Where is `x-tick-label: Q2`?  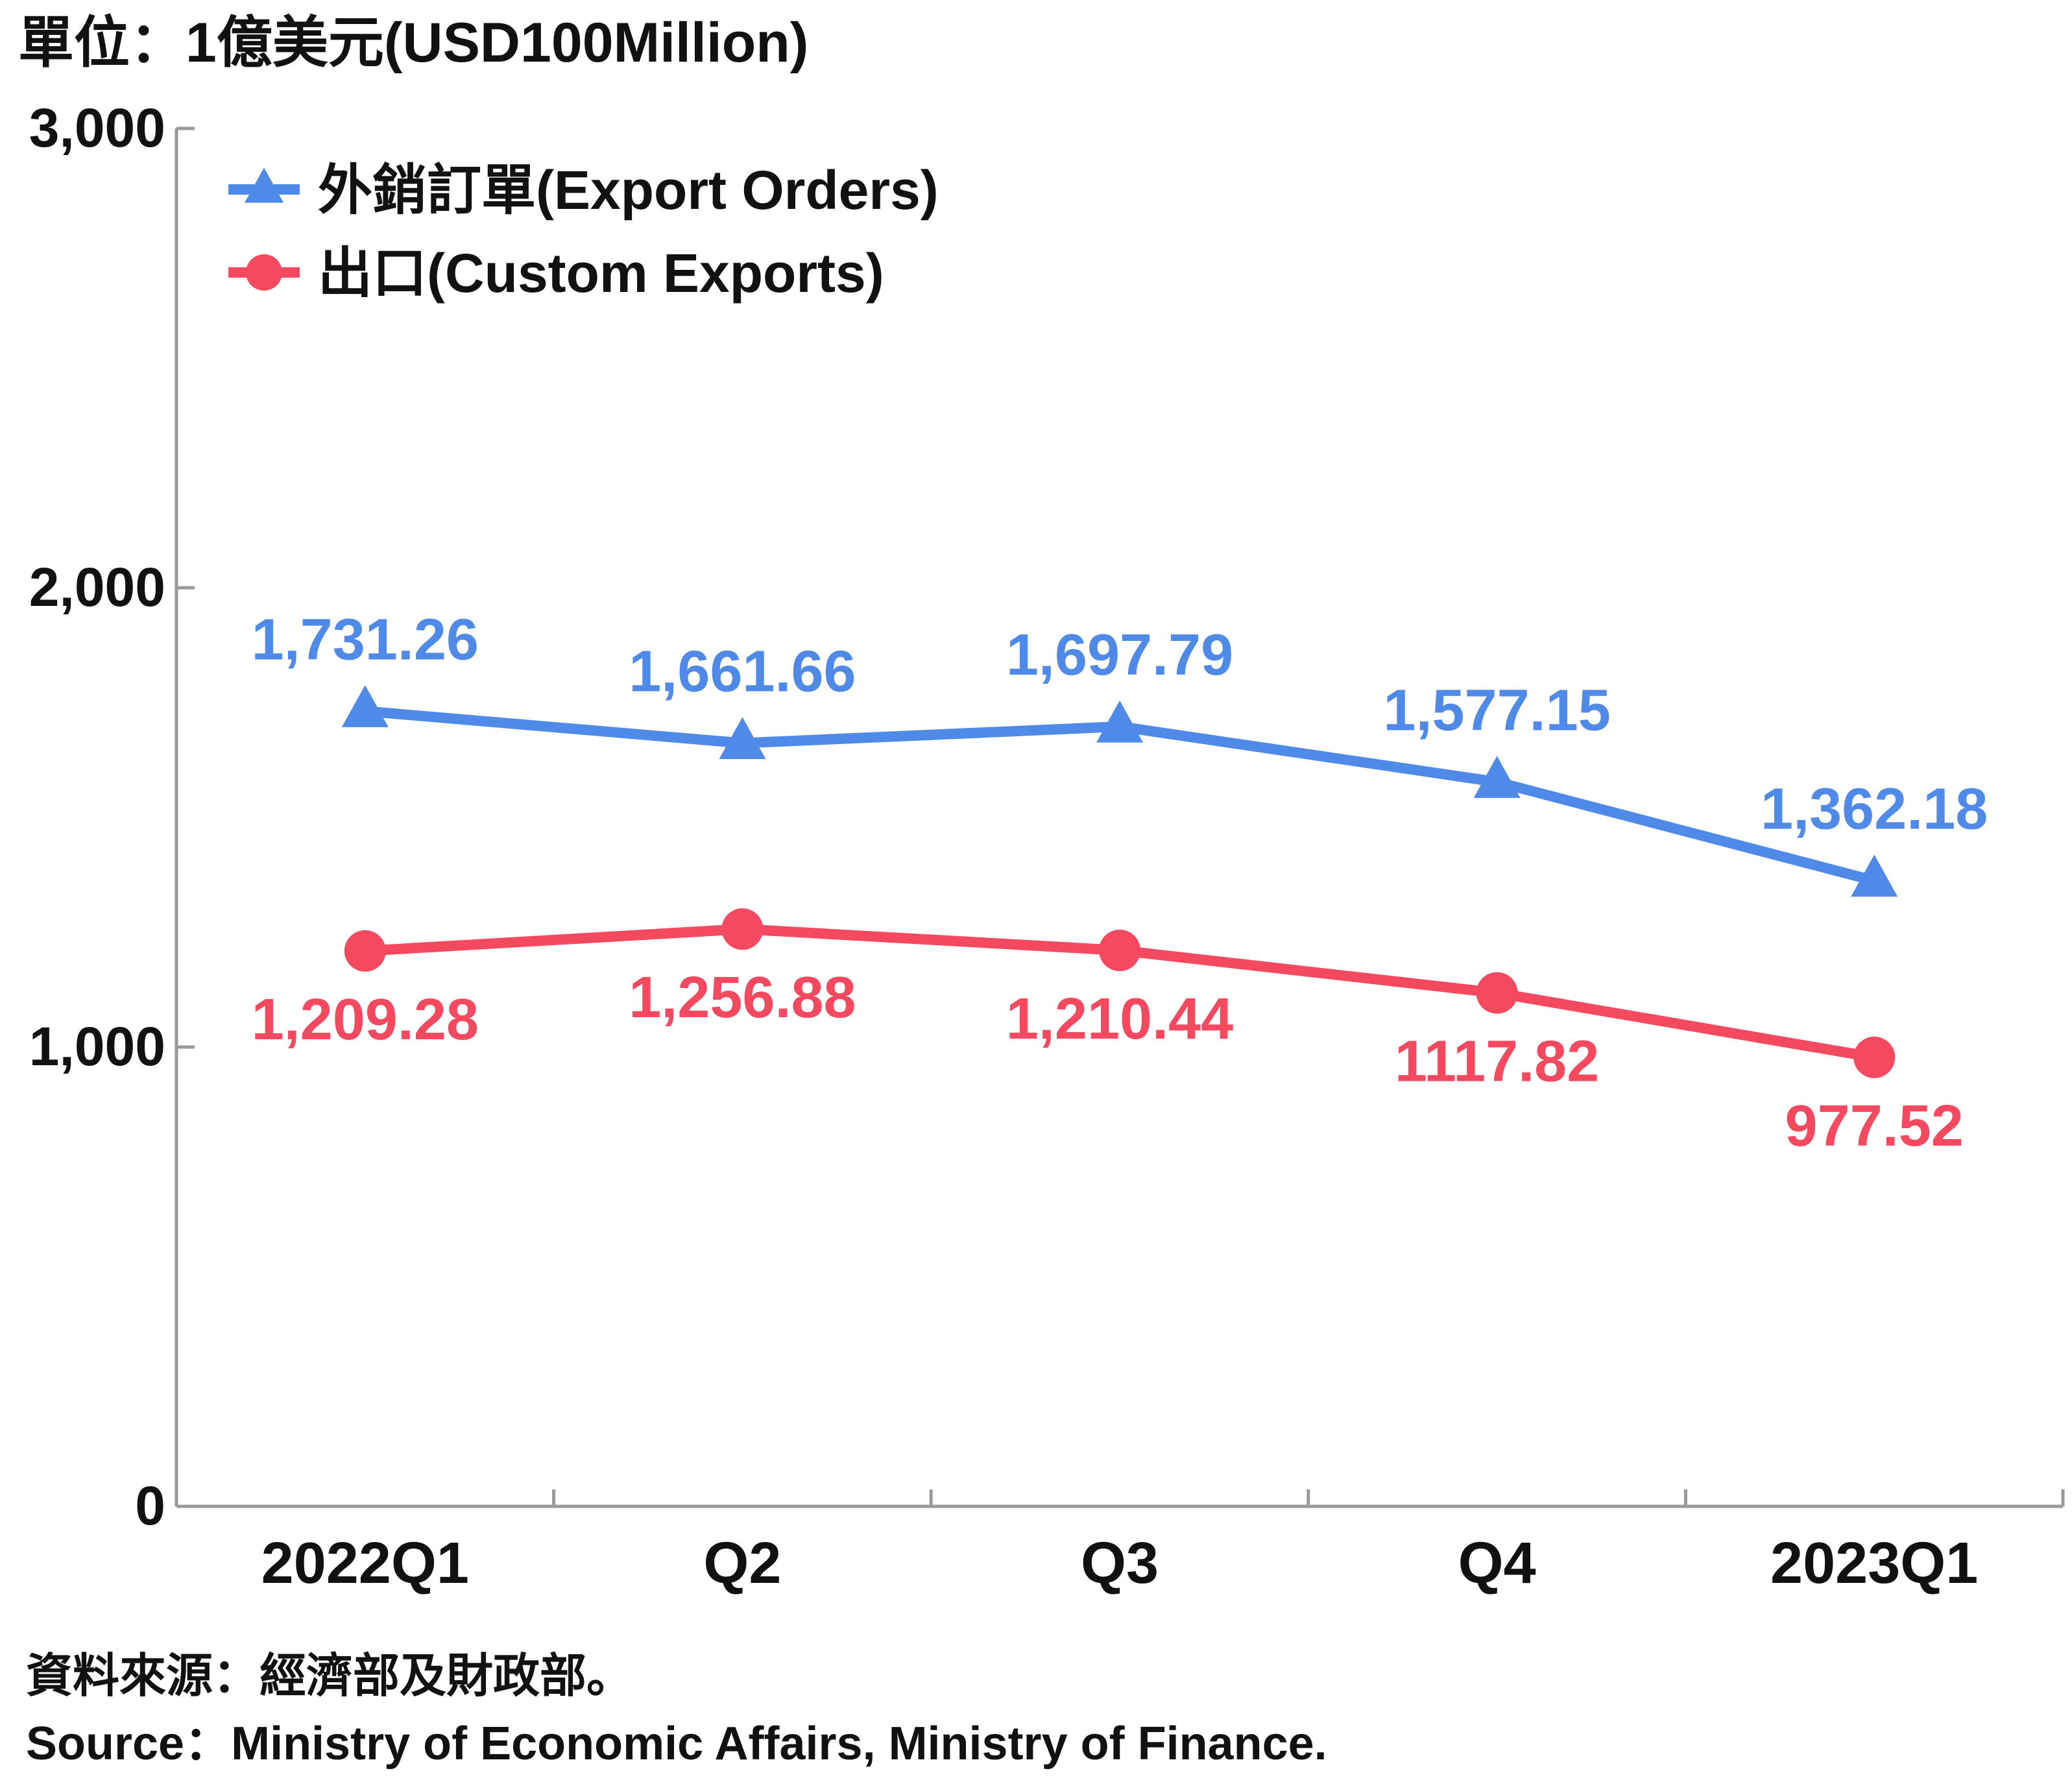 x-tick-label: Q2 is located at coordinates (742, 1563).